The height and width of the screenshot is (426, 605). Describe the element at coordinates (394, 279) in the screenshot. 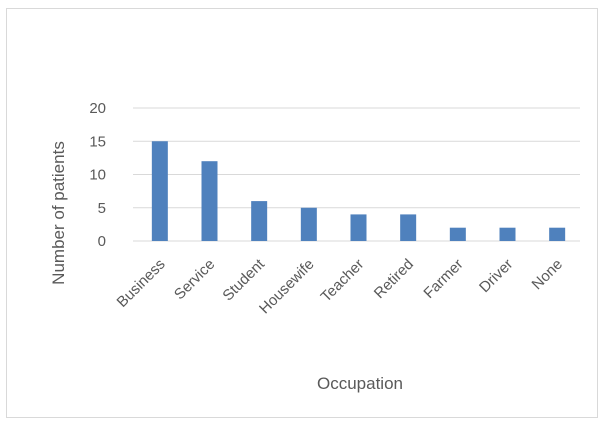

I see `x-tick-label: Retired` at that location.